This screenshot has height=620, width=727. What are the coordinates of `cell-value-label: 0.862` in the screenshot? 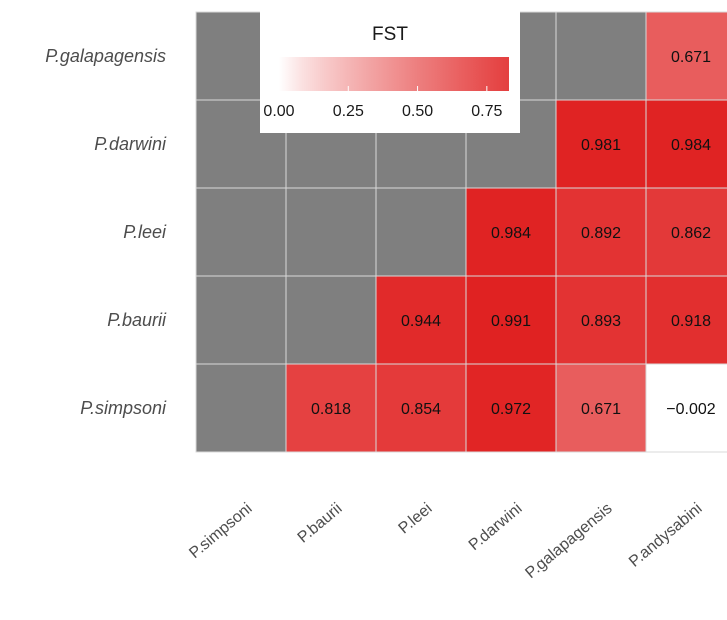 It's located at (691, 233).